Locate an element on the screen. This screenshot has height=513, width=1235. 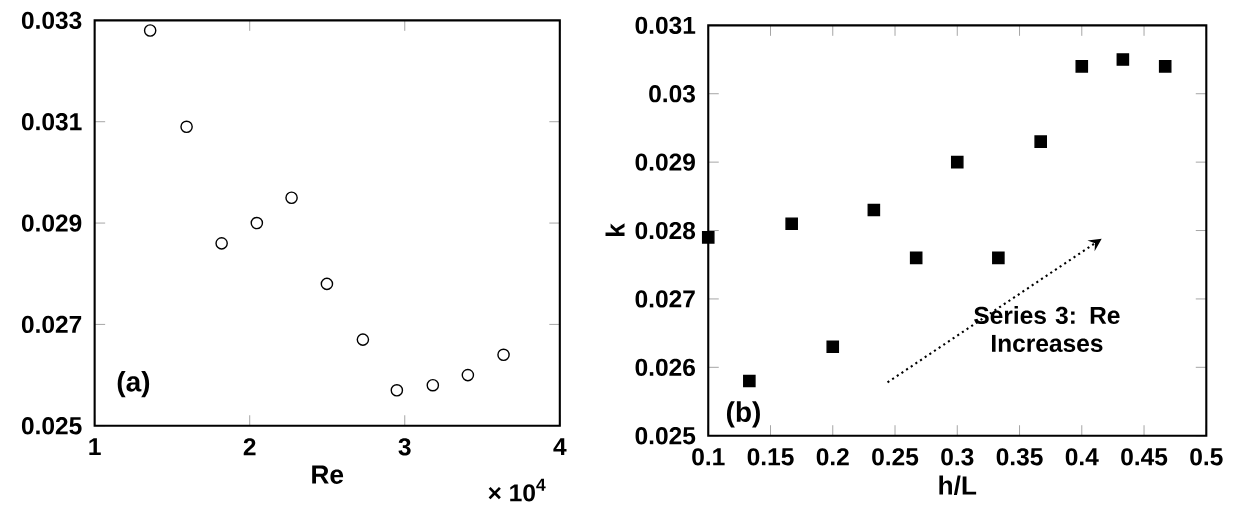
annotation: (b) is located at coordinates (743, 414).